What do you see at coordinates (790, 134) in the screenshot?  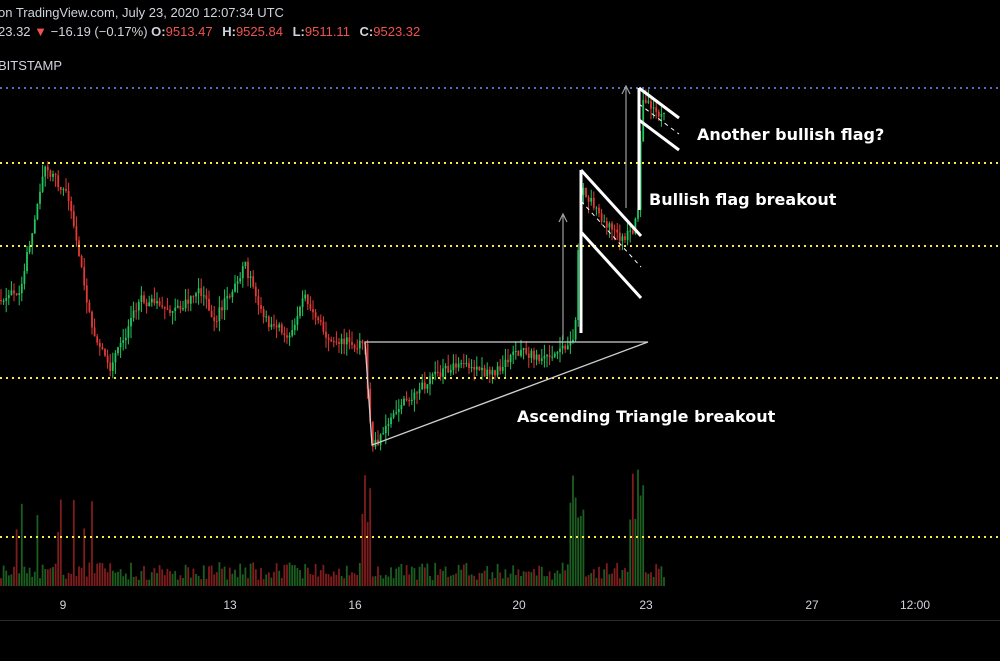 I see `annotation-another-flag: Another bullish flag?` at bounding box center [790, 134].